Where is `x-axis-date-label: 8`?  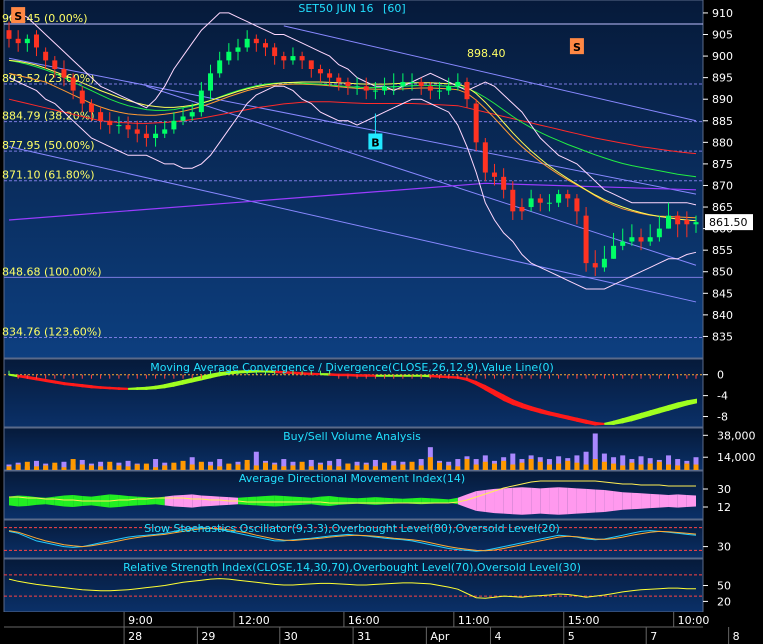 x-axis-date-label: 8 is located at coordinates (736, 636).